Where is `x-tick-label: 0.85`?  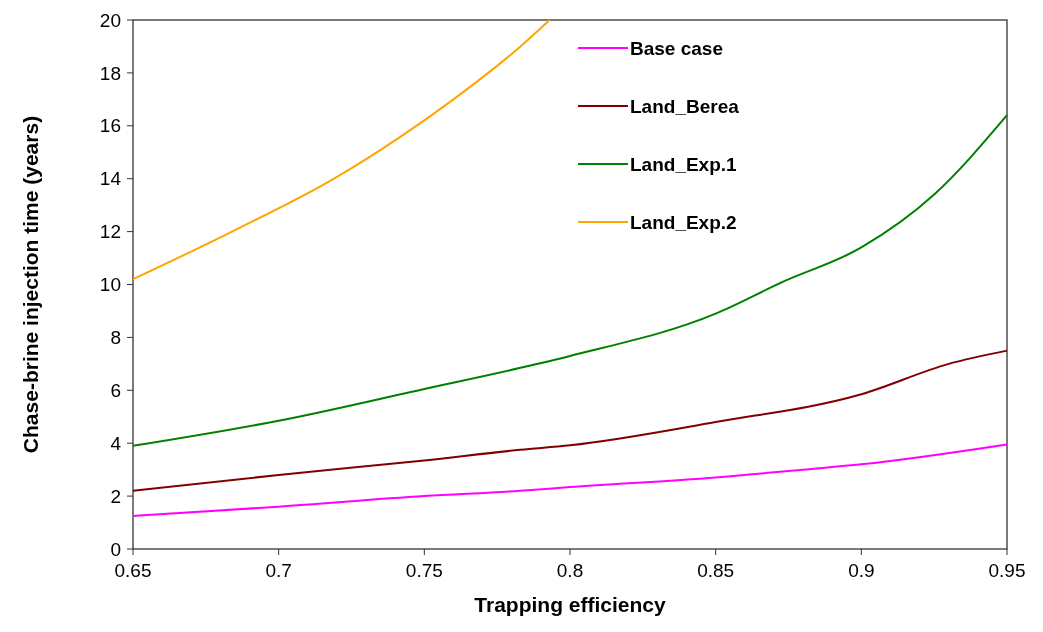
x-tick-label: 0.85 is located at coordinates (716, 570).